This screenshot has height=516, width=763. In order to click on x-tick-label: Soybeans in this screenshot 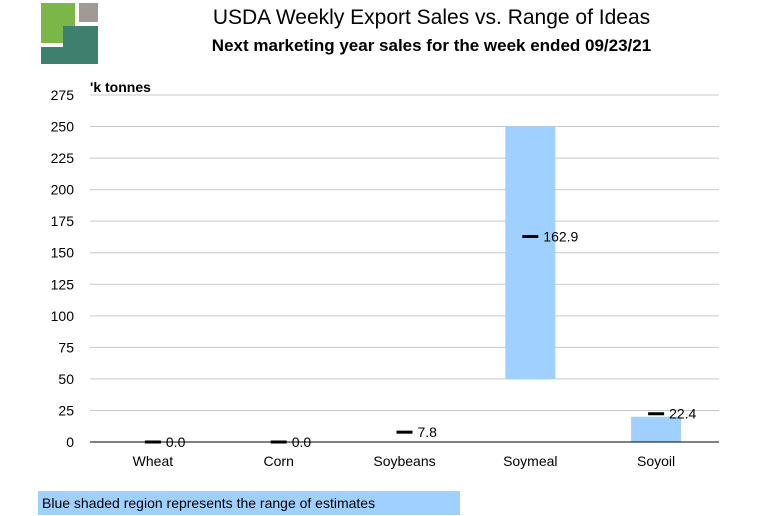, I will do `click(404, 461)`.